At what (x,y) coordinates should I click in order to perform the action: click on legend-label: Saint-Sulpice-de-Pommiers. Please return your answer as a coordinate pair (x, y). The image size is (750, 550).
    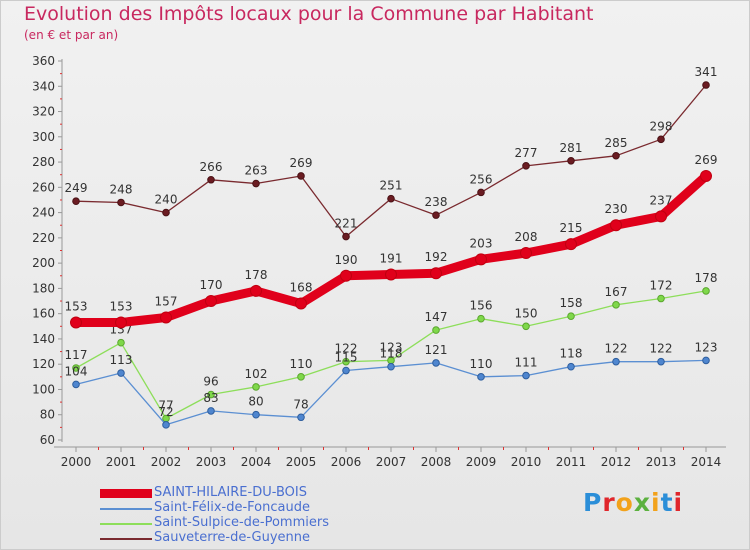
    Looking at the image, I should click on (241, 522).